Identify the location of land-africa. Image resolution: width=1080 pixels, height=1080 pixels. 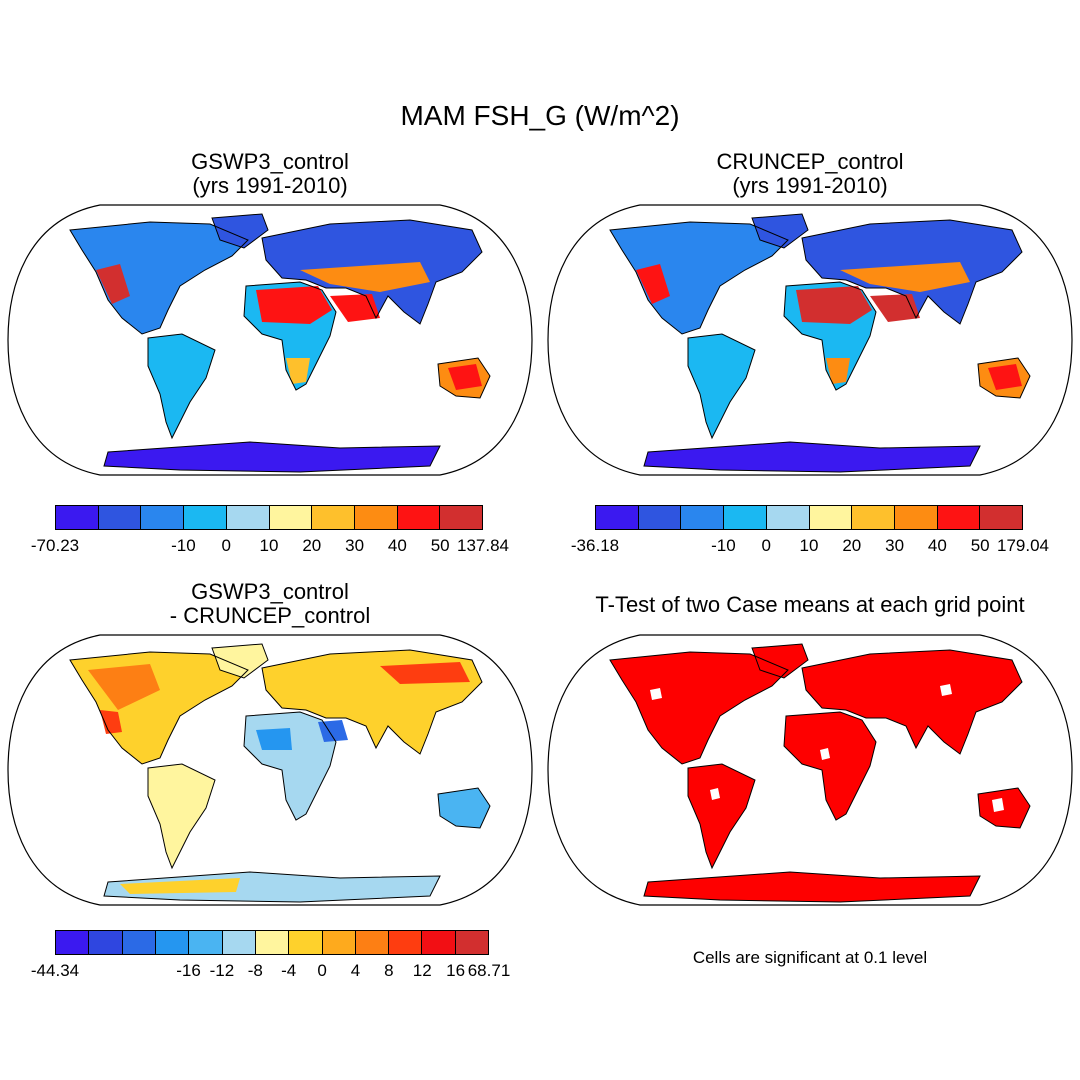
(830, 766).